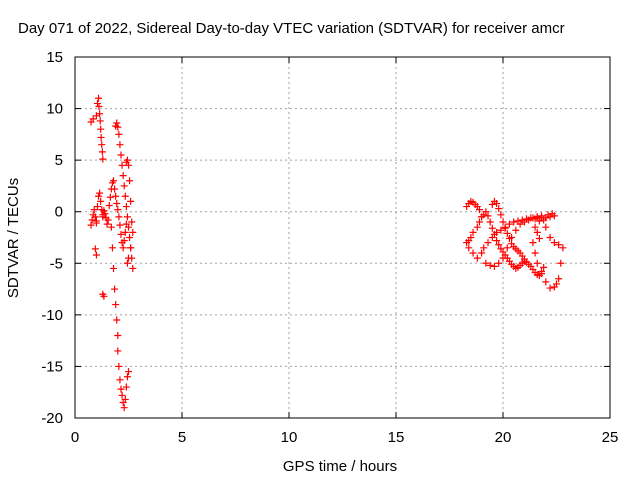 The height and width of the screenshot is (480, 640). I want to click on y-tick-label: 0, so click(59, 212).